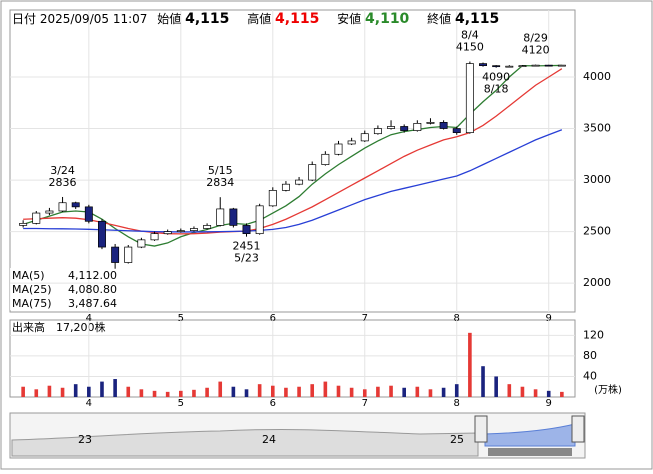 The width and height of the screenshot is (653, 474). I want to click on legend-value: 3,487.64, so click(92, 303).